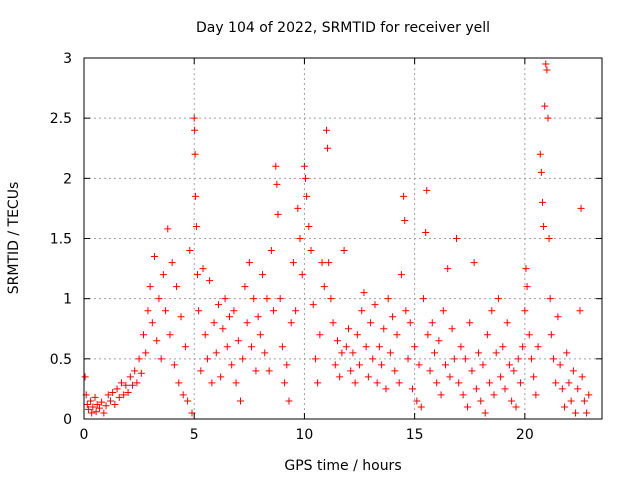 The image size is (640, 480). Describe the element at coordinates (84, 435) in the screenshot. I see `x-tick-label: 0` at that location.